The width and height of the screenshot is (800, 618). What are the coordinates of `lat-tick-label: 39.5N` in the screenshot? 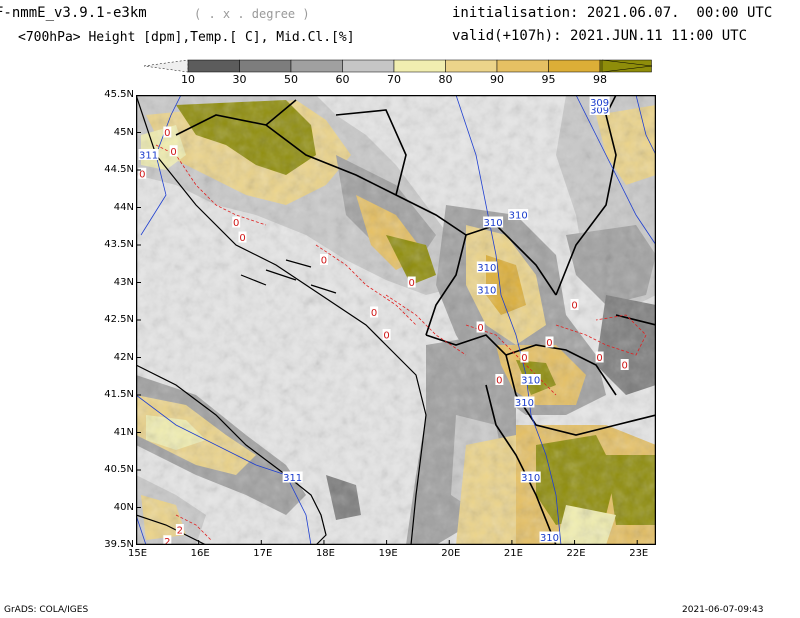 It's located at (119, 544).